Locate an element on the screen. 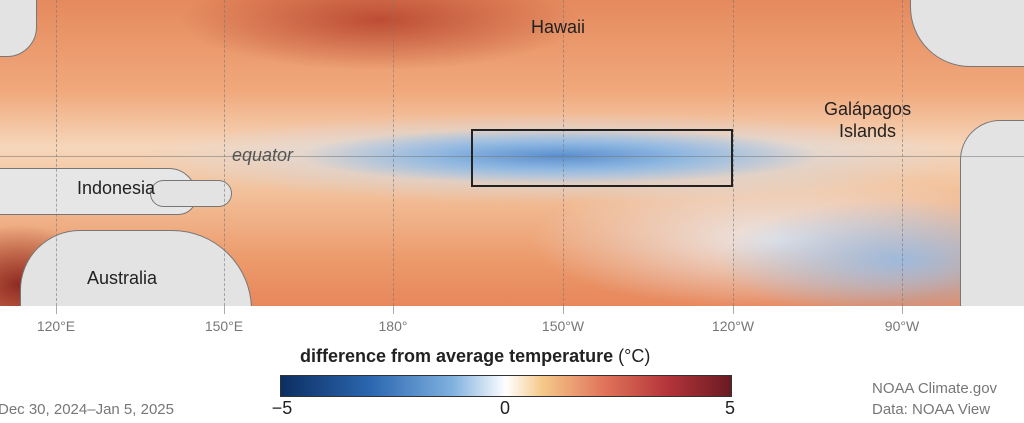  label-indonesia: Indonesia is located at coordinates (116, 188).